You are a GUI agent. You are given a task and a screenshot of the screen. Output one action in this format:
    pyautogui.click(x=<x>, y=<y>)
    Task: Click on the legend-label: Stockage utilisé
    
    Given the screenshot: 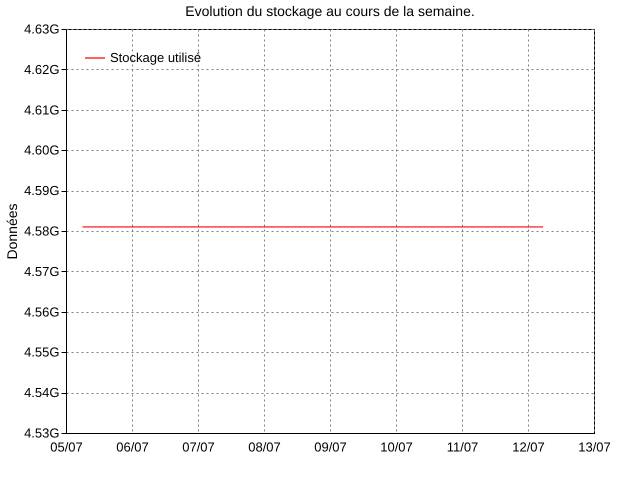 What is the action you would take?
    pyautogui.click(x=156, y=57)
    